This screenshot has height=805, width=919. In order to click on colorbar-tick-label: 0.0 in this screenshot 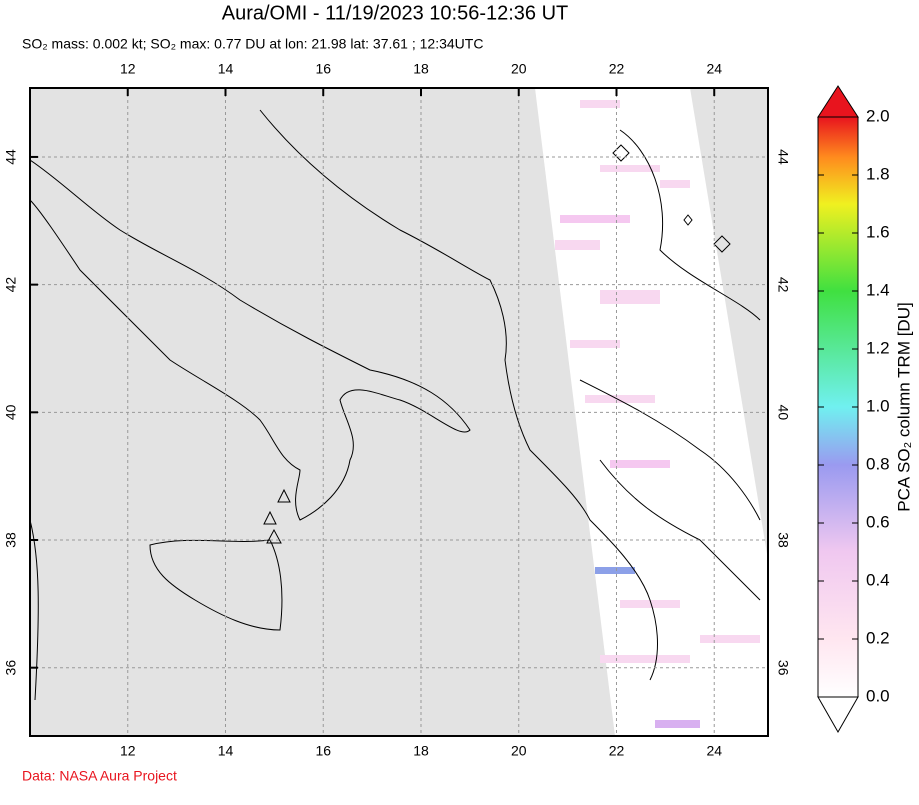, I will do `click(878, 695)`.